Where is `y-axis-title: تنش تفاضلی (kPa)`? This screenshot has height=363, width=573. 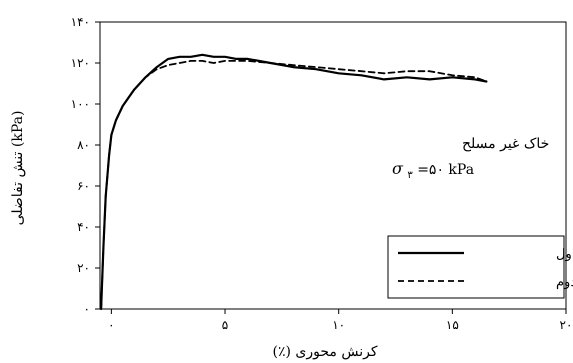 y-axis-title: تنش تفاضلی (kPa) is located at coordinates (18, 168).